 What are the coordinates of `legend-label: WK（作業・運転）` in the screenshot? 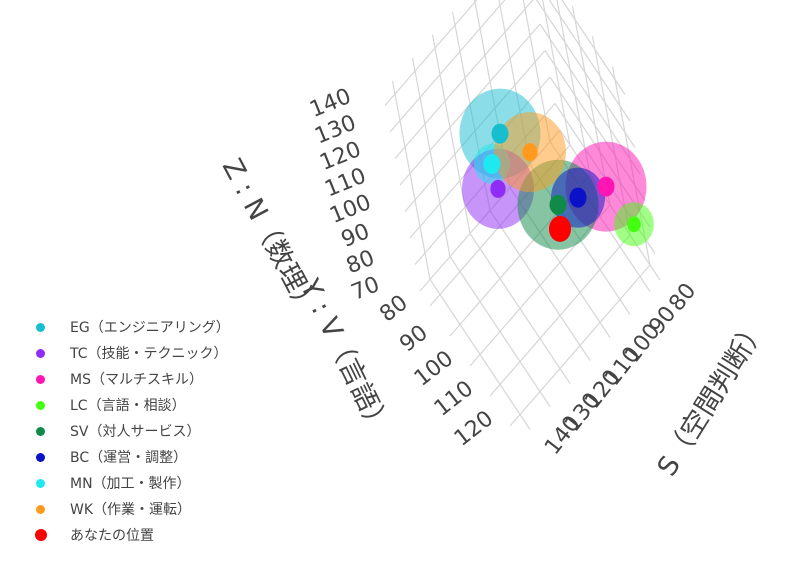 It's located at (131, 510).